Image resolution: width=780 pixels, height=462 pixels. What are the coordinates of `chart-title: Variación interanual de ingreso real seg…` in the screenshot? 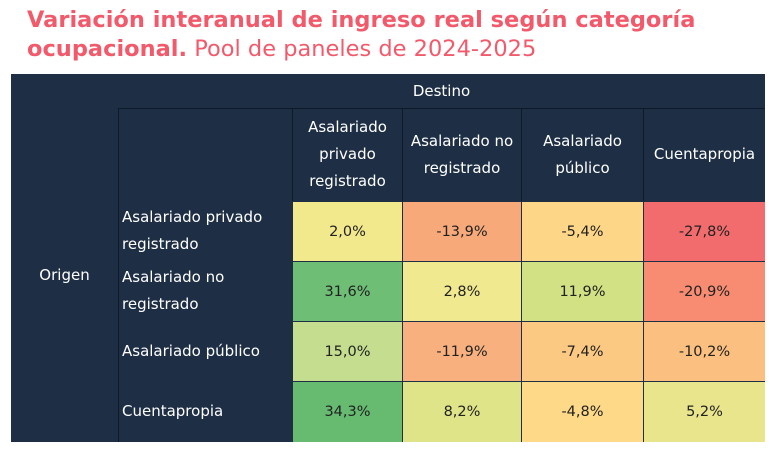 It's located at (397, 35).